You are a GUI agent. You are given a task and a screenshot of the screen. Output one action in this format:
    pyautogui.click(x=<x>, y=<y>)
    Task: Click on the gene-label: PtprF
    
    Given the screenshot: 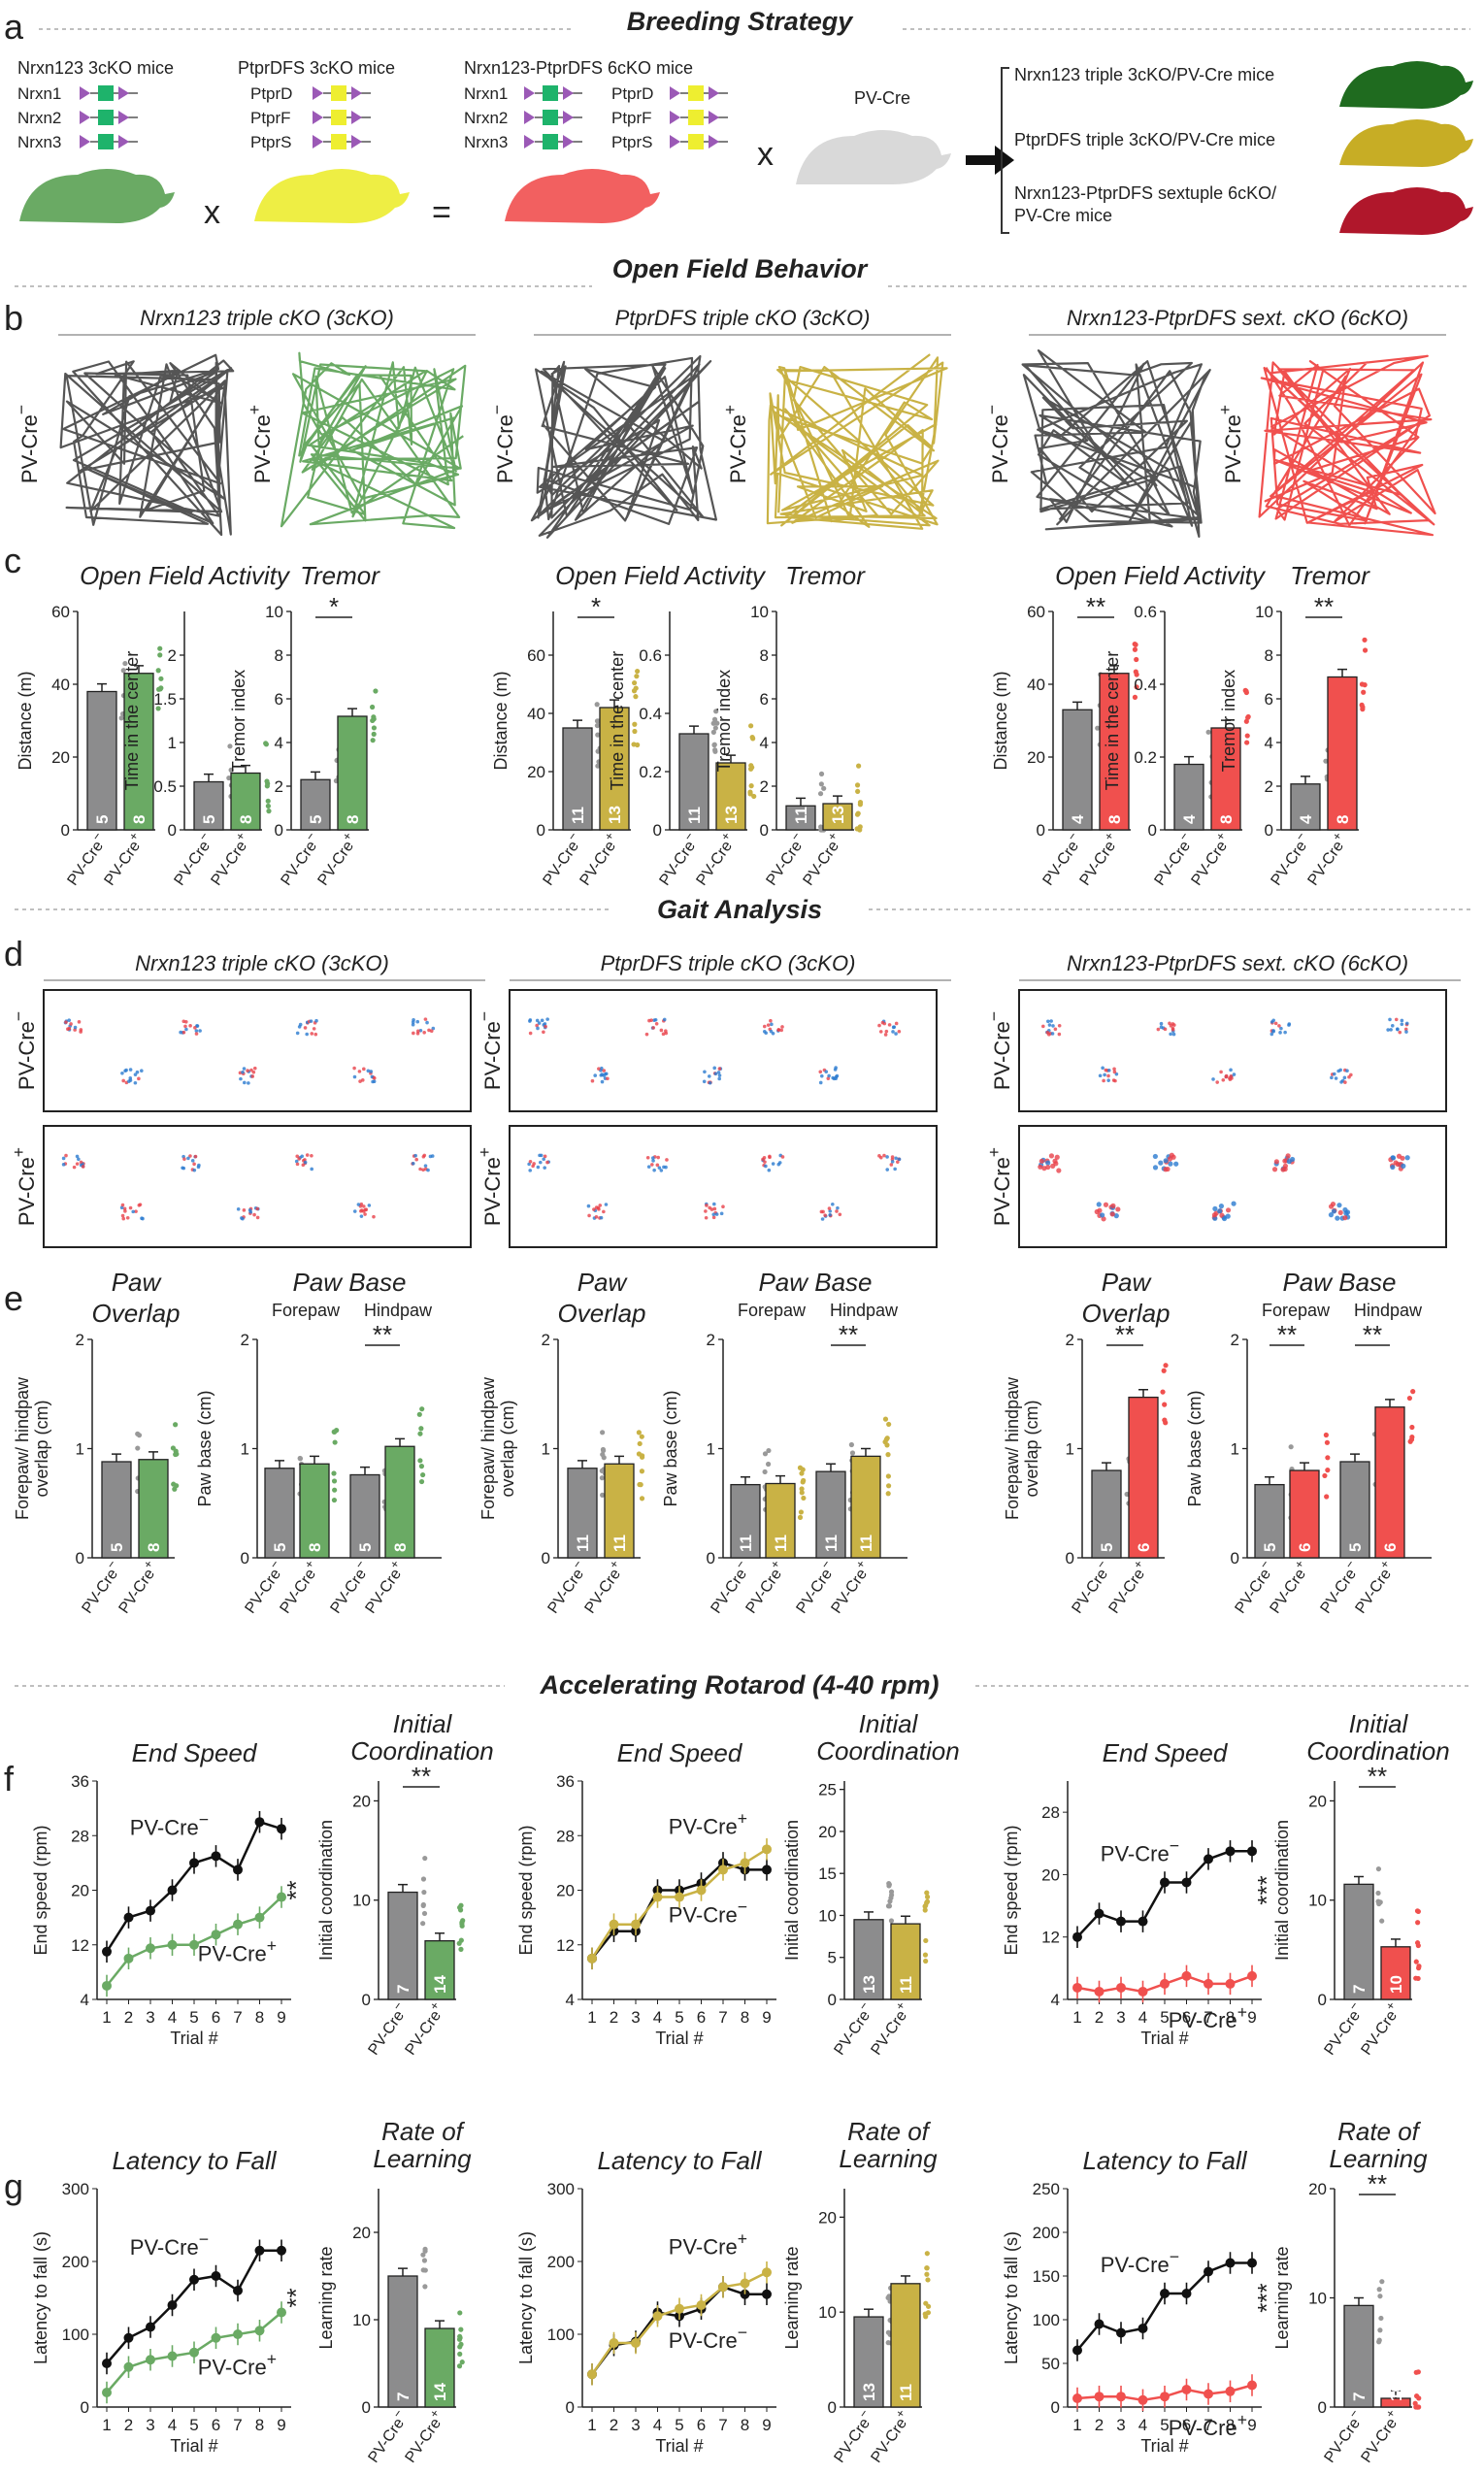 What is the action you would take?
    pyautogui.click(x=631, y=118)
    